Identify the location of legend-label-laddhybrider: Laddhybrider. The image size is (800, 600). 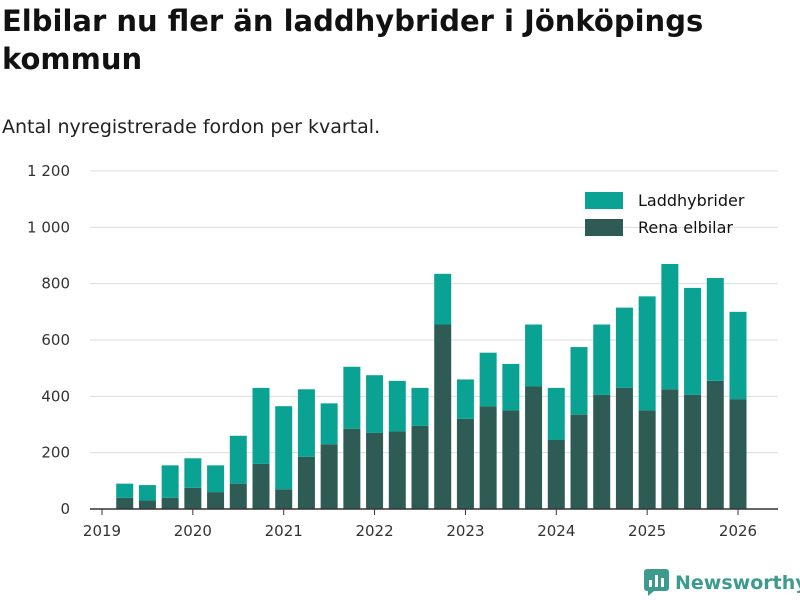
(691, 200).